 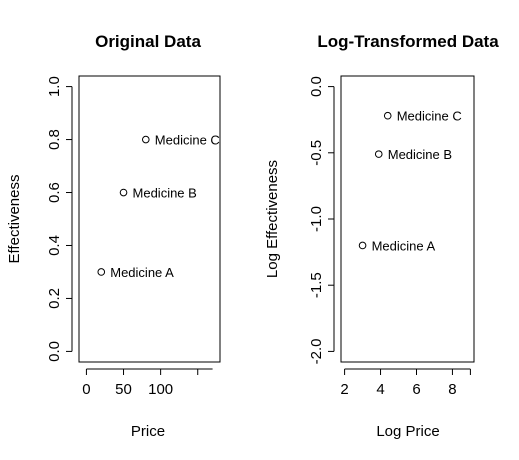 What do you see at coordinates (123, 389) in the screenshot?
I see `x-tick-label: 50` at bounding box center [123, 389].